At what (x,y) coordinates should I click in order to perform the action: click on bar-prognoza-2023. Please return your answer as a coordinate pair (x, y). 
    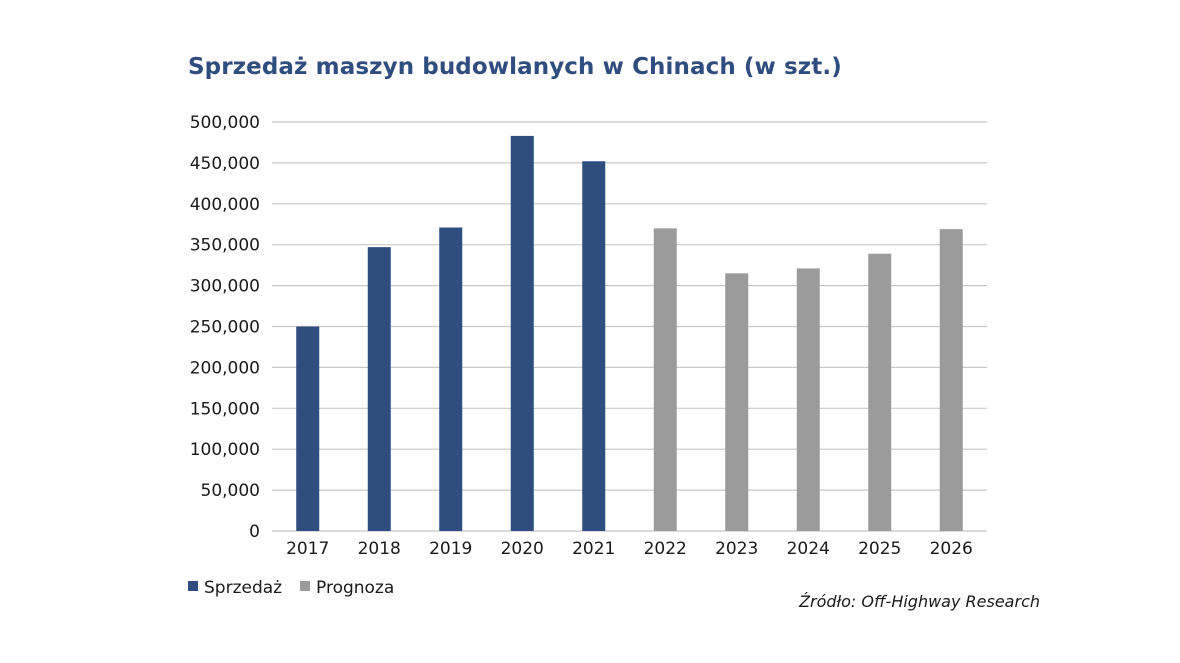
    Looking at the image, I should click on (737, 402).